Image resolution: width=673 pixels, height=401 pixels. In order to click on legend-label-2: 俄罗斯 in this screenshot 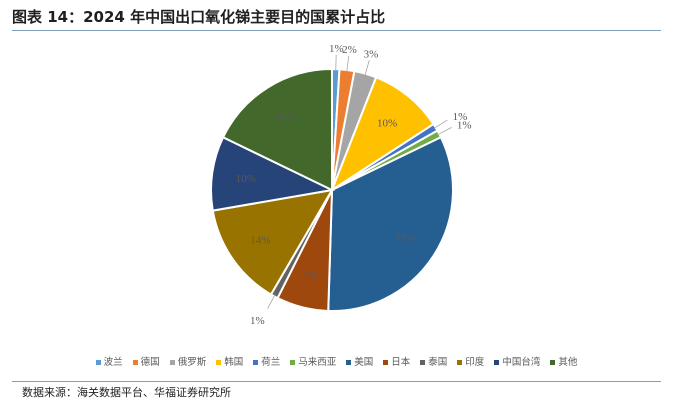, I will do `click(192, 362)`.